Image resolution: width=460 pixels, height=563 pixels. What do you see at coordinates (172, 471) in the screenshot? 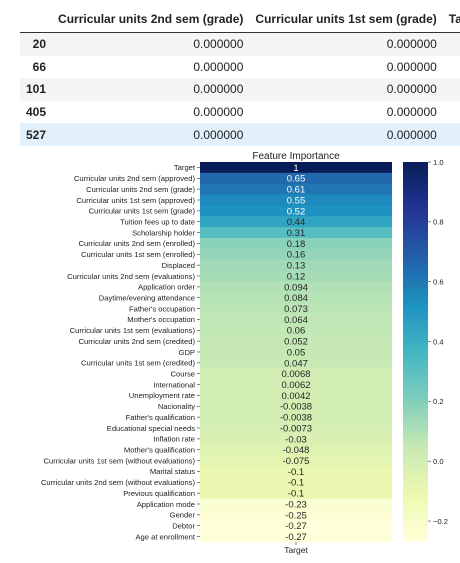
I see `y-tick-label: Marital status` at bounding box center [172, 471].